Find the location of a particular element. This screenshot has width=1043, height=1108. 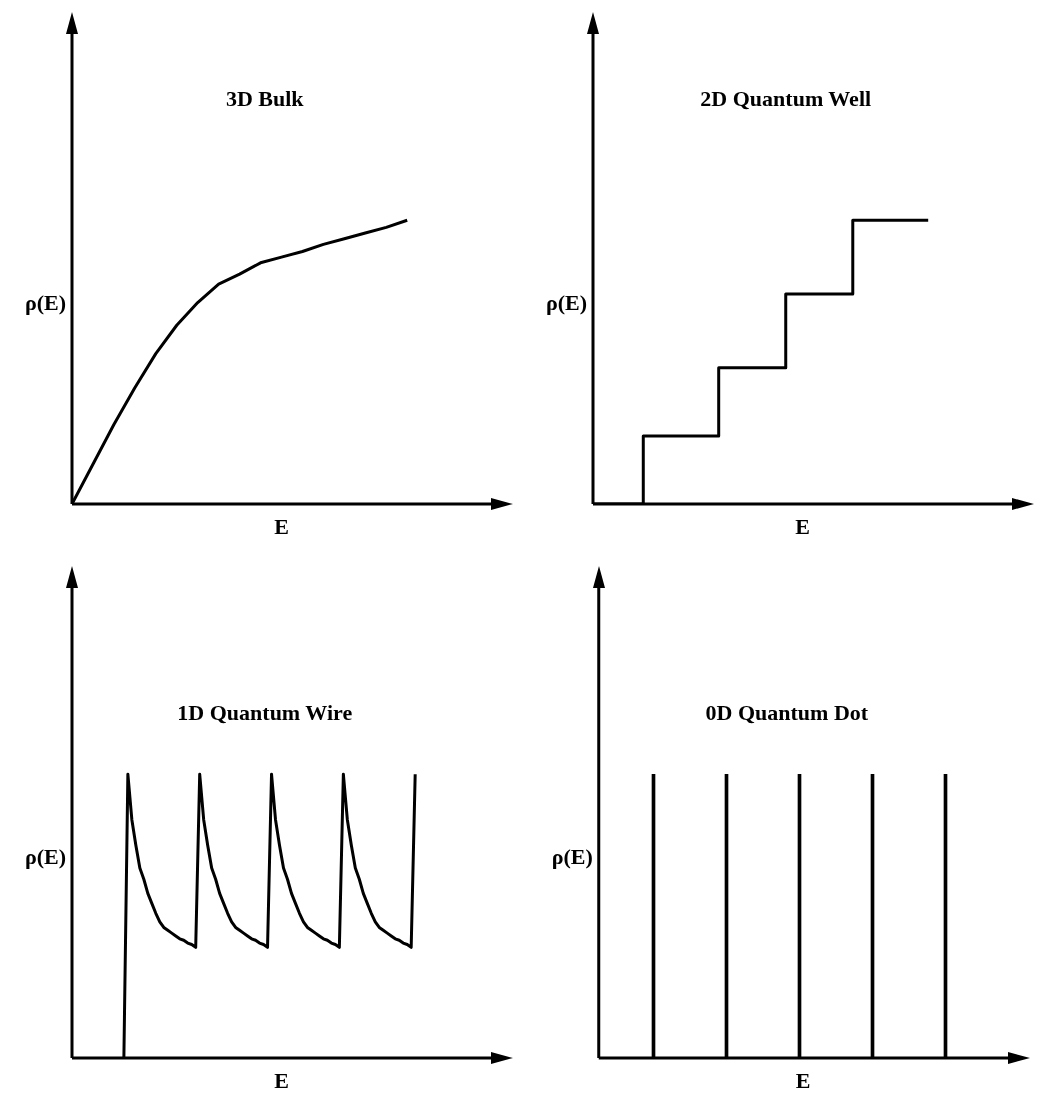

chart-title: 1D Quantum Wire is located at coordinates (265, 712).